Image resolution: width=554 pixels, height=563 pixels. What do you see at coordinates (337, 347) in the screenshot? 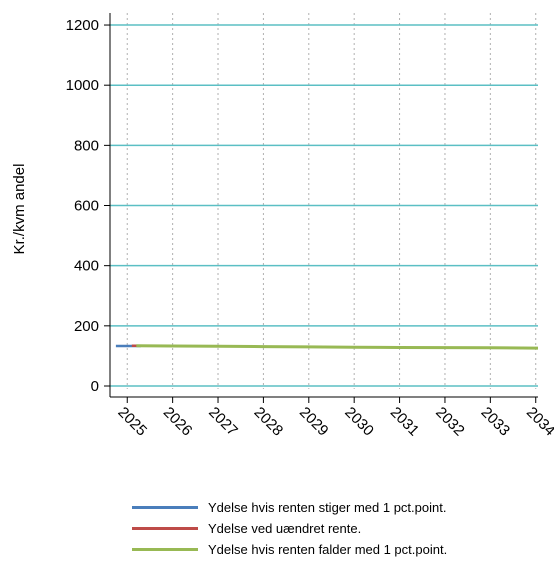
I see `series-line` at bounding box center [337, 347].